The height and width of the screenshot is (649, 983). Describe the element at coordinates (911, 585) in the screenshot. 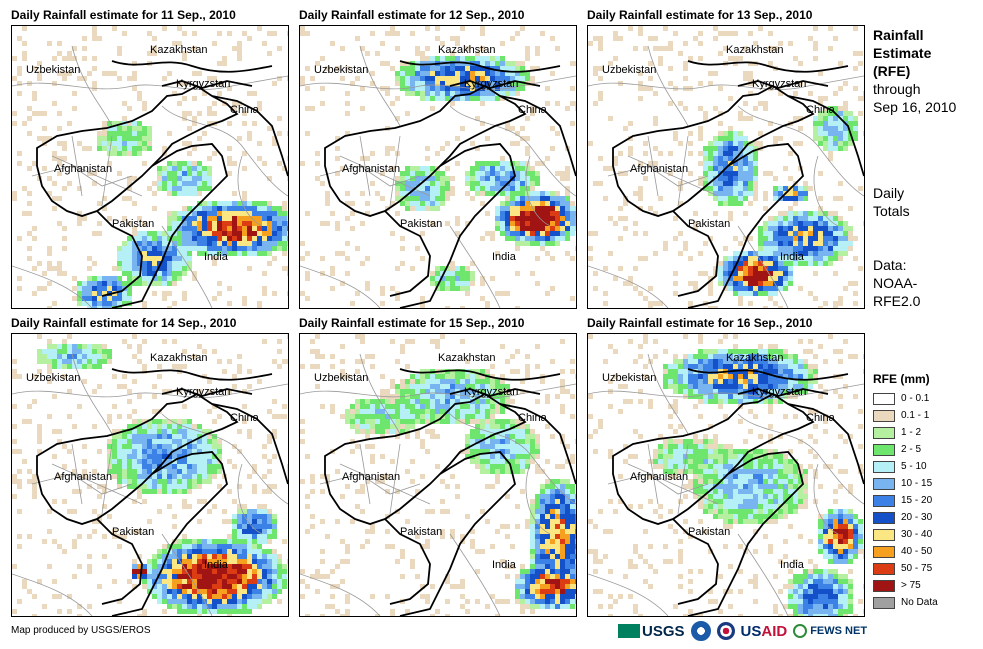

I see `legend-label: > 75` at that location.